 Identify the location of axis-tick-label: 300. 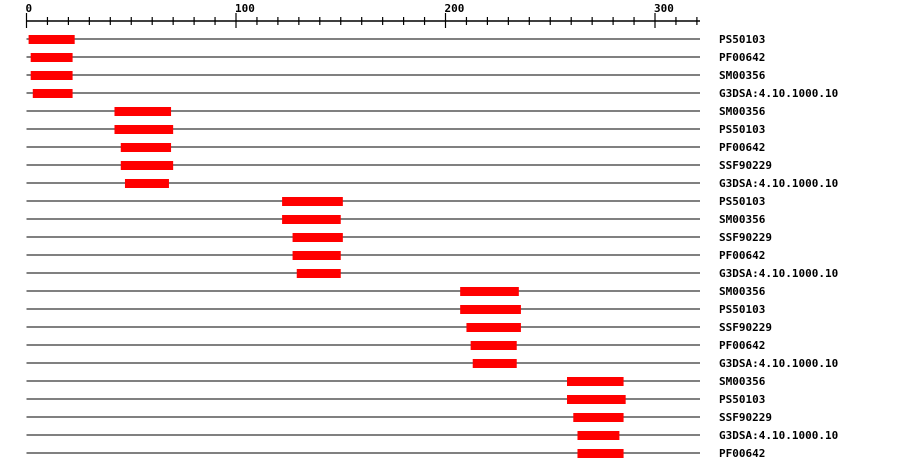
(664, 8).